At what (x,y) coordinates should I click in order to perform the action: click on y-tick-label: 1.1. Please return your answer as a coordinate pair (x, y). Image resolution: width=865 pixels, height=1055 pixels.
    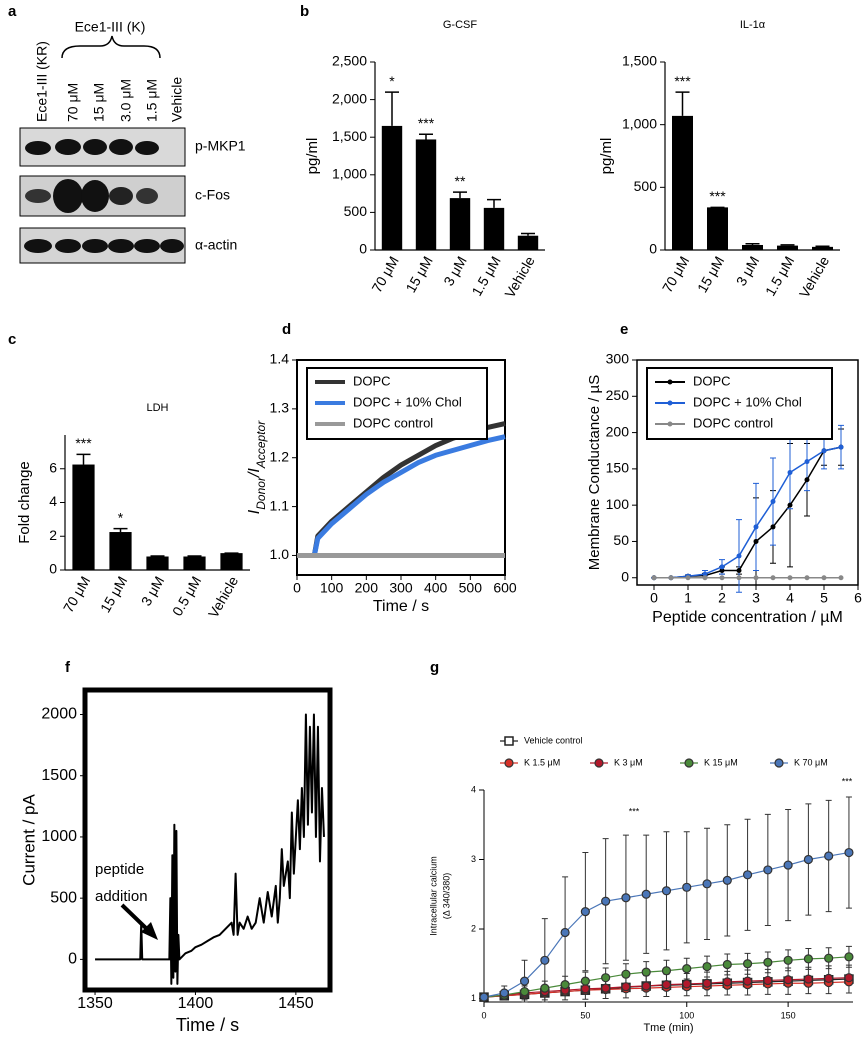
    Looking at the image, I should click on (280, 505).